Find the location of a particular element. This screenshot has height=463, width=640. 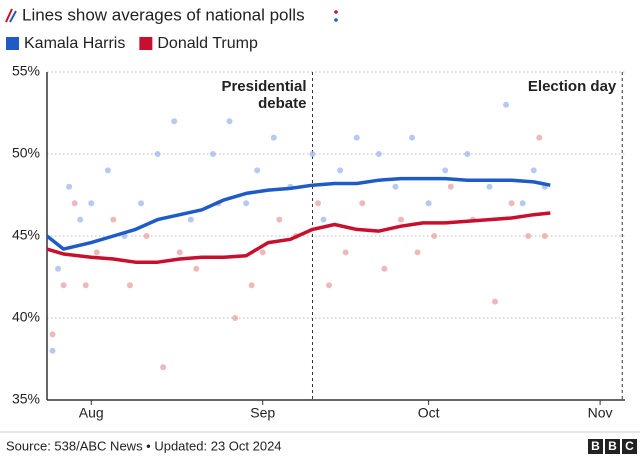

y-tick-label: 35% is located at coordinates (26, 399).